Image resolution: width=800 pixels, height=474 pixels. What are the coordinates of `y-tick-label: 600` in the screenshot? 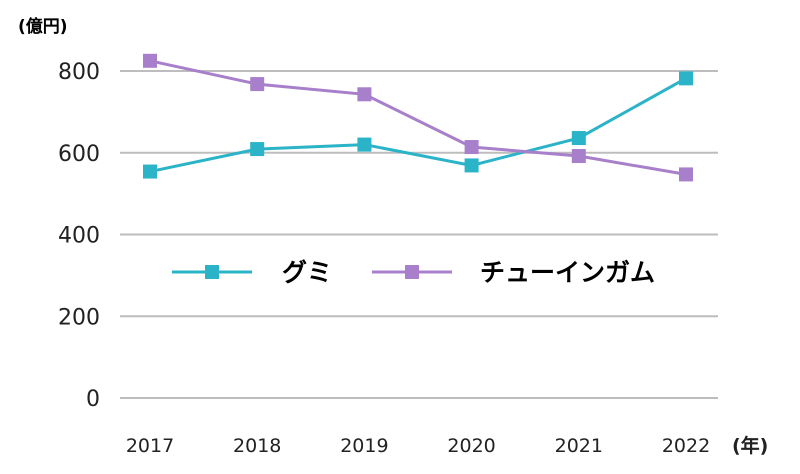 It's located at (79, 154).